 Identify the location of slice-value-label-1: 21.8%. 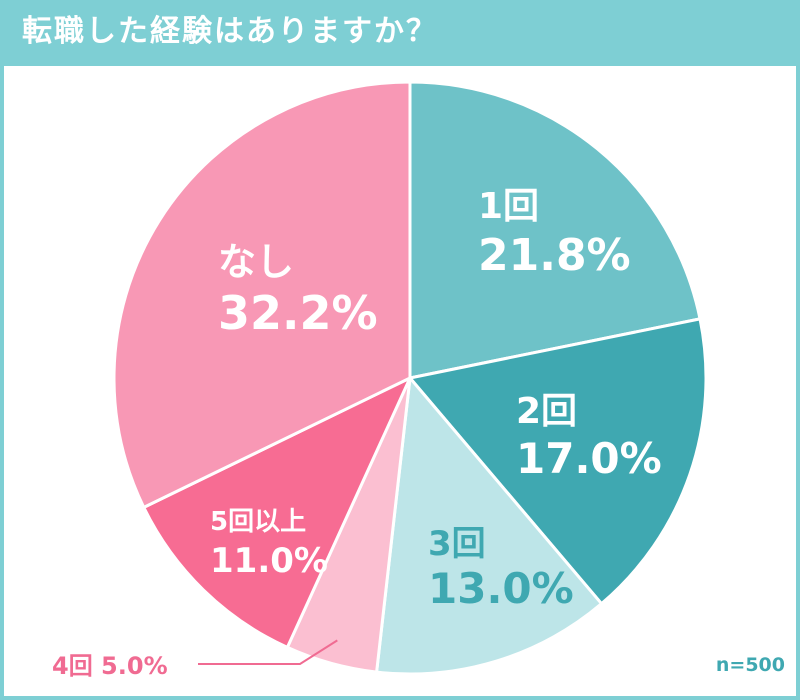
(554, 255).